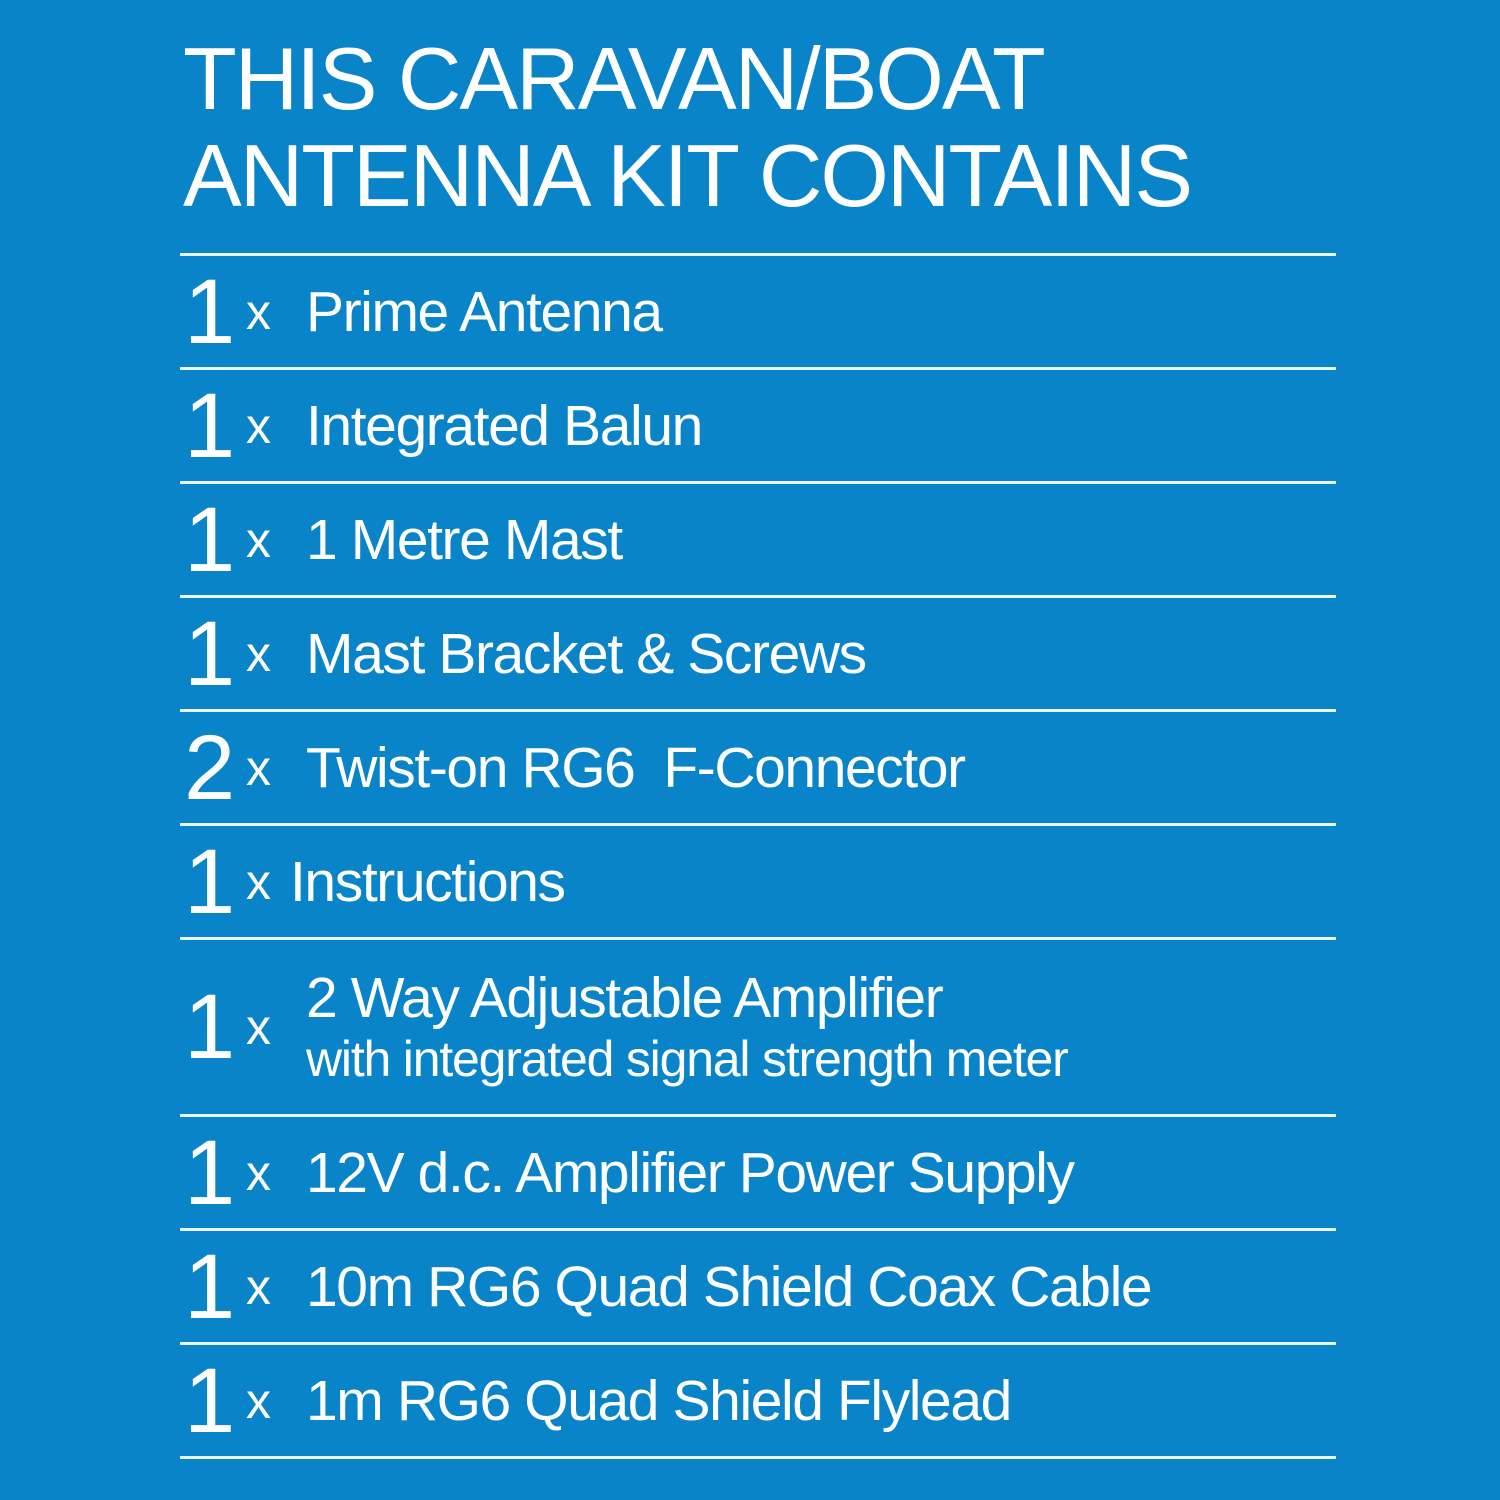 Image resolution: width=1500 pixels, height=1500 pixels. I want to click on item-sublabel: with integrated signal strength meter, so click(687, 1059).